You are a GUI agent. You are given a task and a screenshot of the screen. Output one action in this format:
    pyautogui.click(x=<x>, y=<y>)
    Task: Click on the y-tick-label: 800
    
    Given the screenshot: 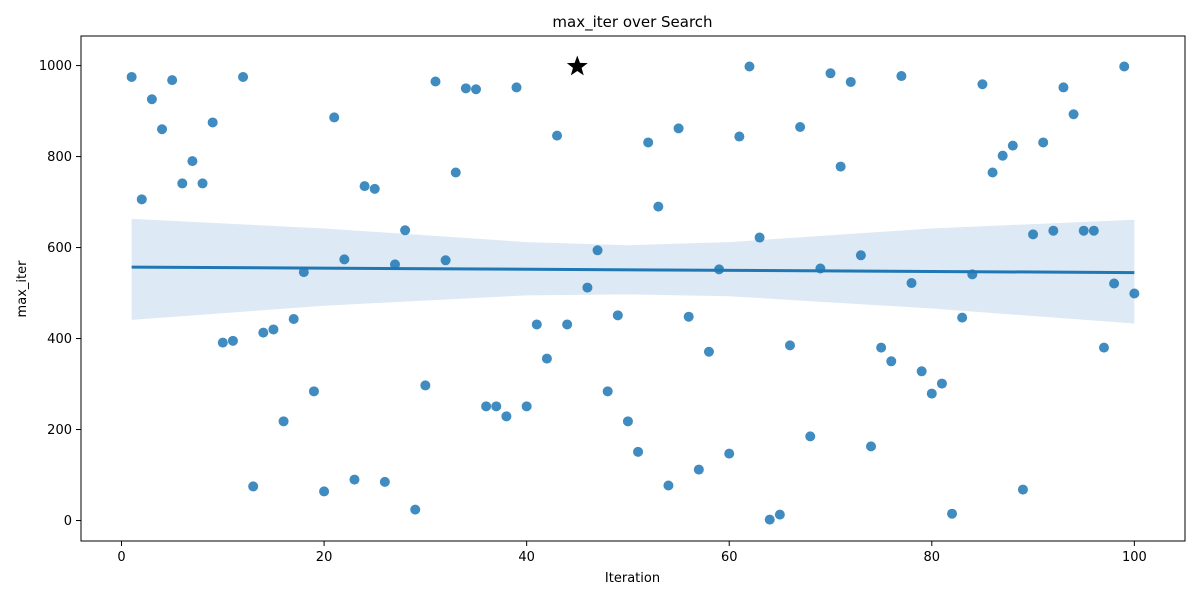 What is the action you would take?
    pyautogui.click(x=59, y=157)
    